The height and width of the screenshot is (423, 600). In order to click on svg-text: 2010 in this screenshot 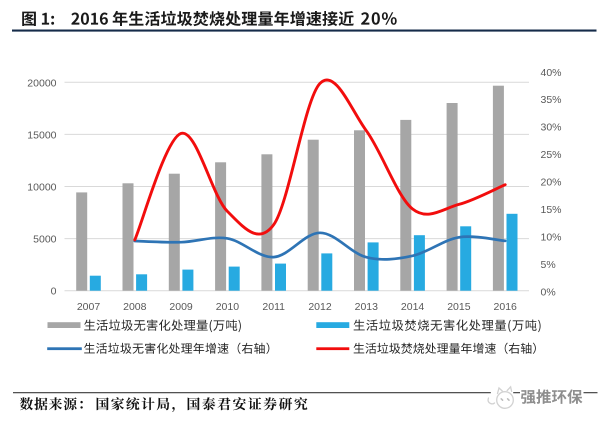, I will do `click(228, 307)`.